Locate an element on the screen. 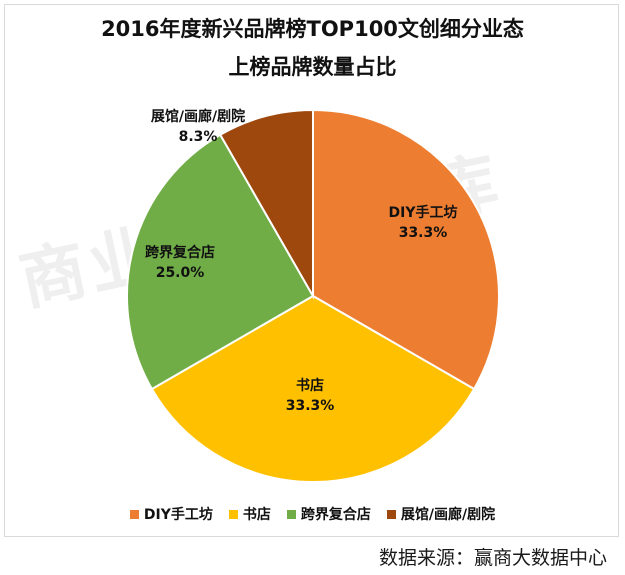 The width and height of the screenshot is (625, 575). slice-value-crossover: 25.0% is located at coordinates (180, 273).